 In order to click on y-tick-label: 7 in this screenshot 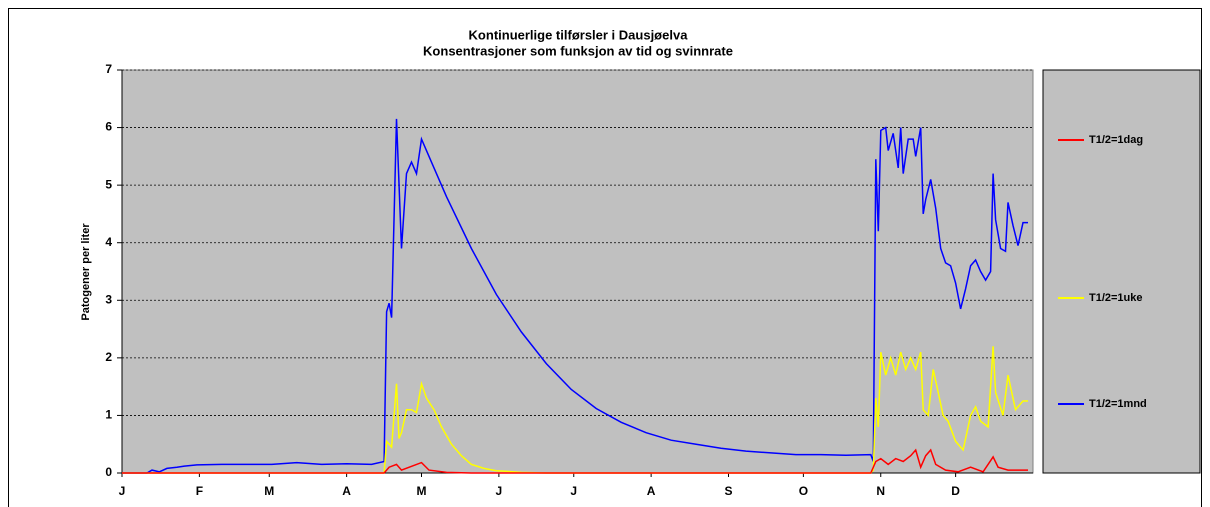, I will do `click(108, 69)`.